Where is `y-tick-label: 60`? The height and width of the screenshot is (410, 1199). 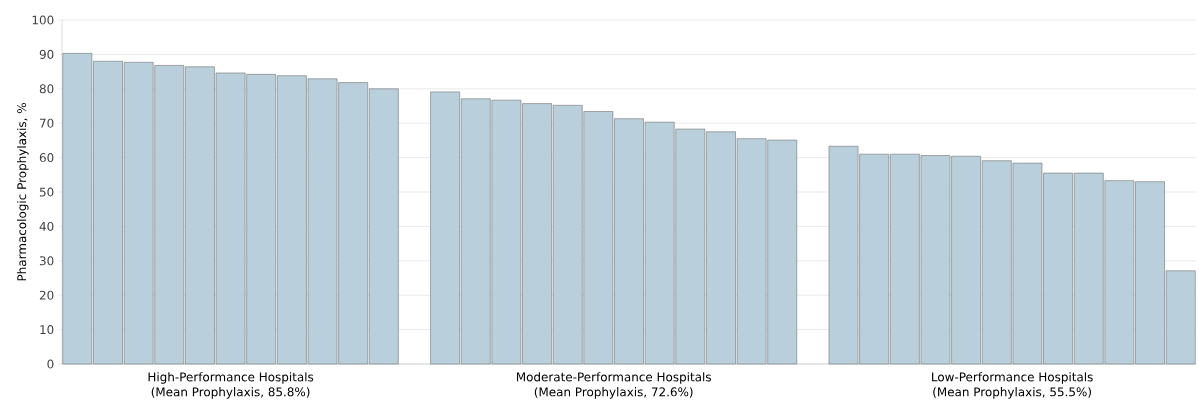 y-tick-label: 60 is located at coordinates (46, 158).